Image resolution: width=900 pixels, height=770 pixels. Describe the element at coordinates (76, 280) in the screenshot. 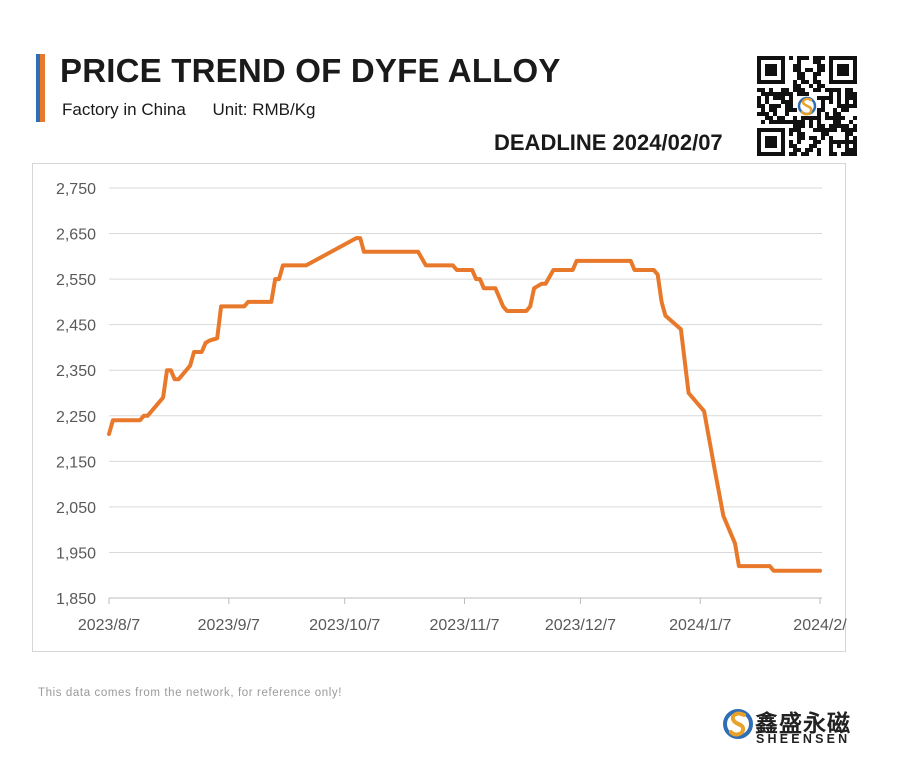

I see `y-tick-label: 2,550` at that location.